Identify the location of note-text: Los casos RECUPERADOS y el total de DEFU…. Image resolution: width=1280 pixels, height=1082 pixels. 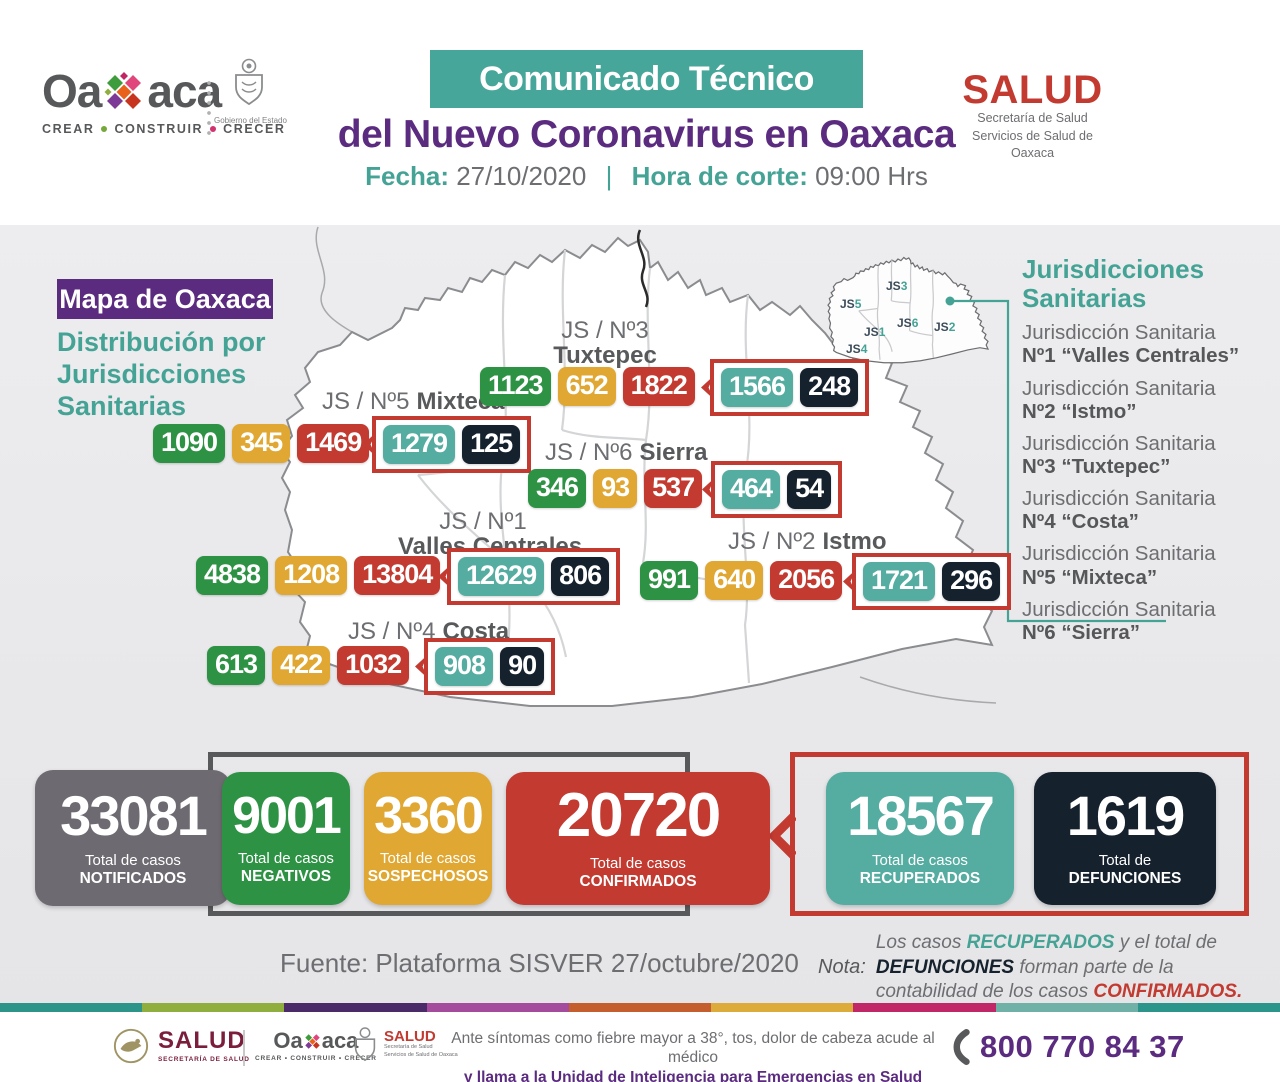
(1059, 967).